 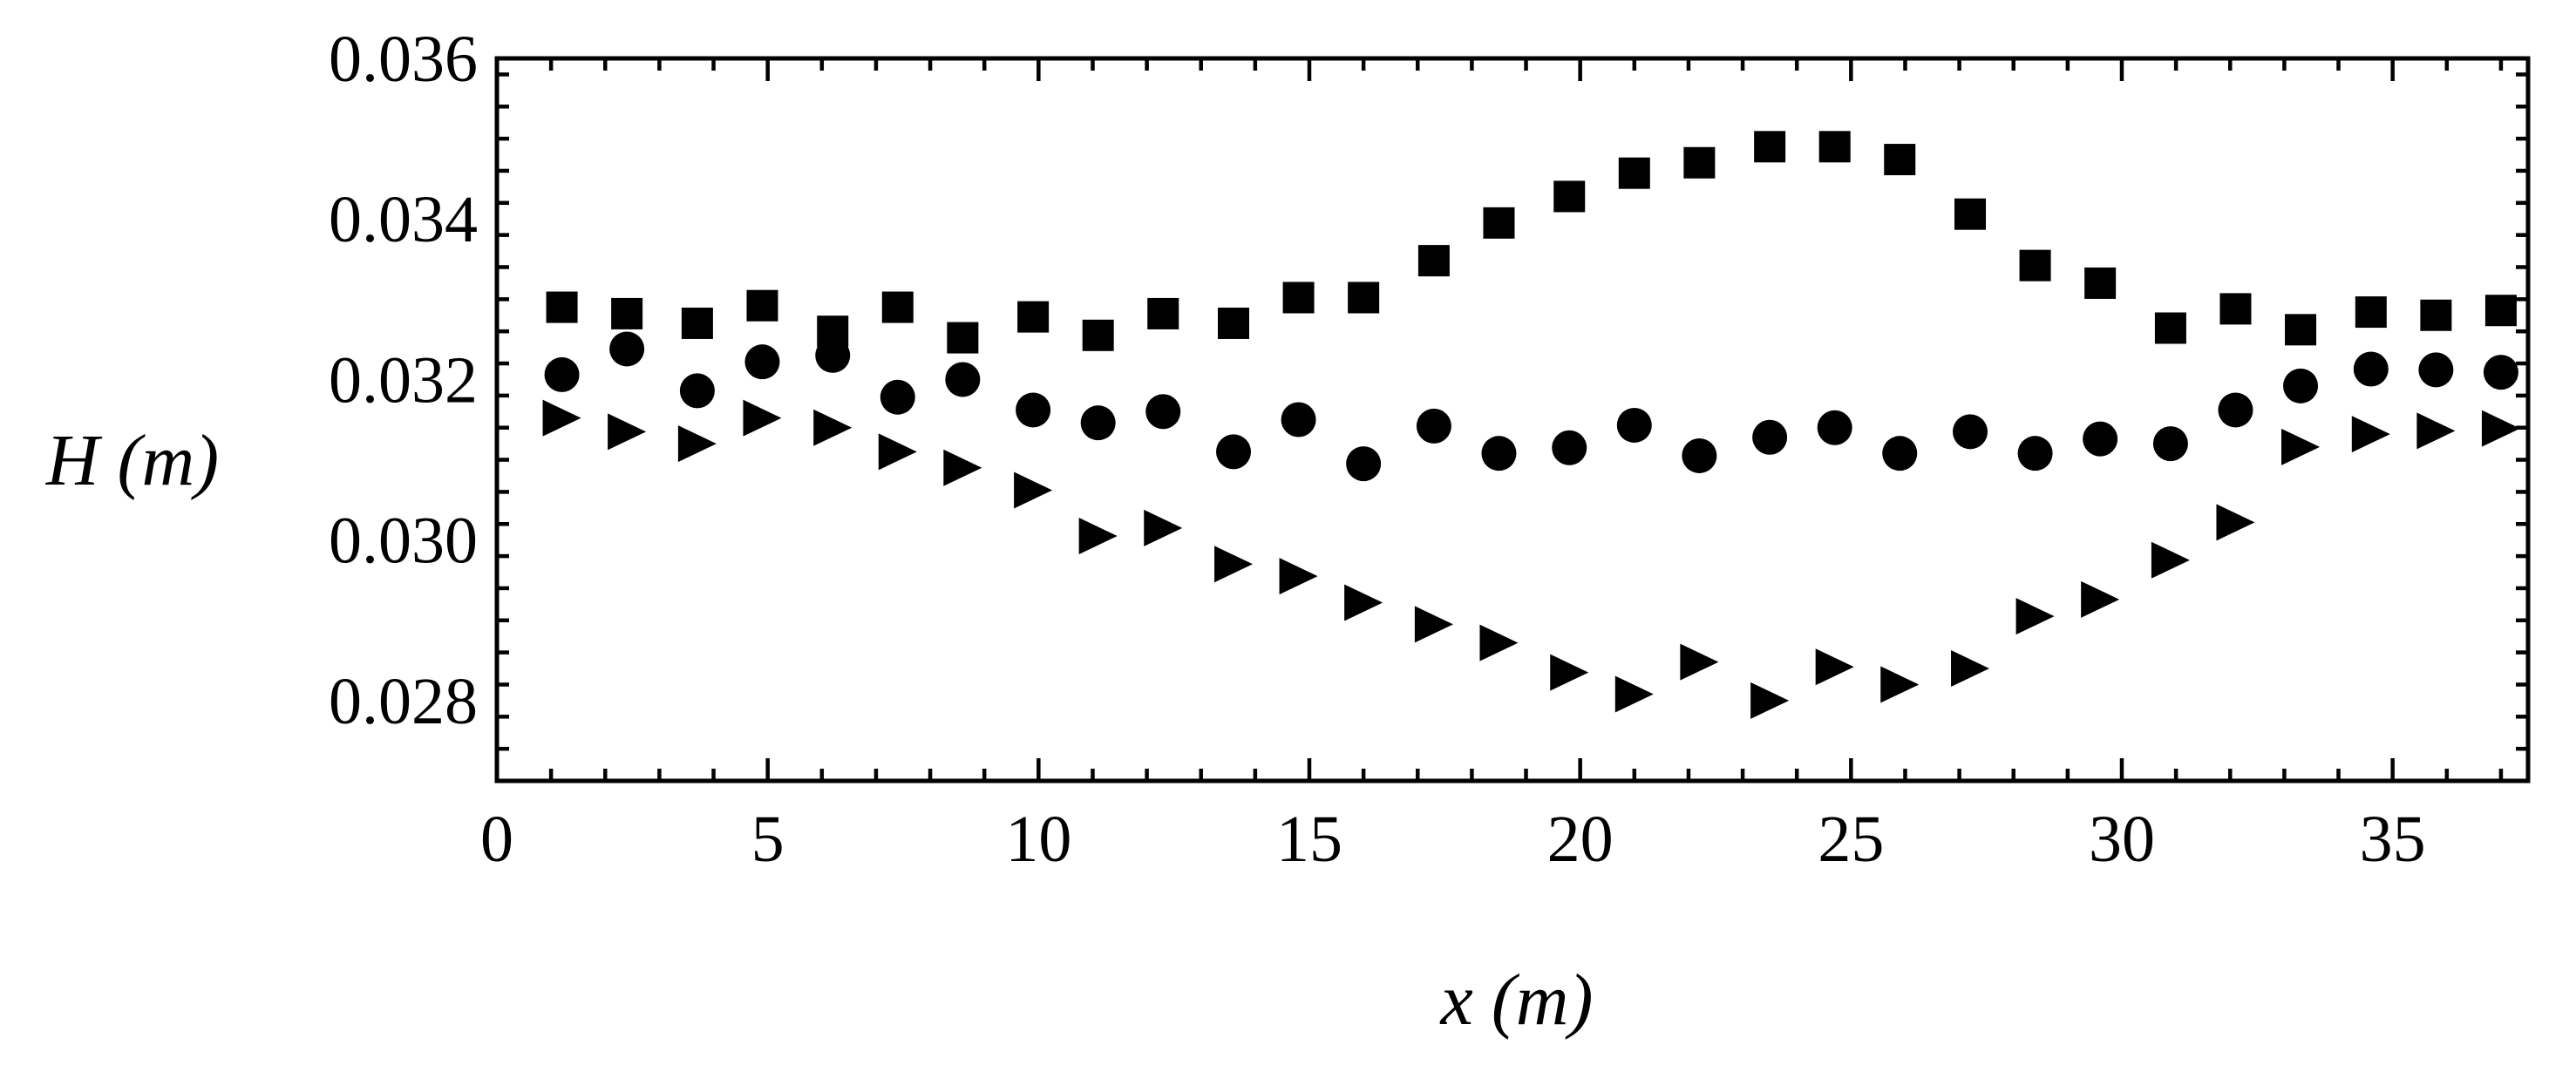 I want to click on x-tick-label: 15, so click(x=1309, y=839).